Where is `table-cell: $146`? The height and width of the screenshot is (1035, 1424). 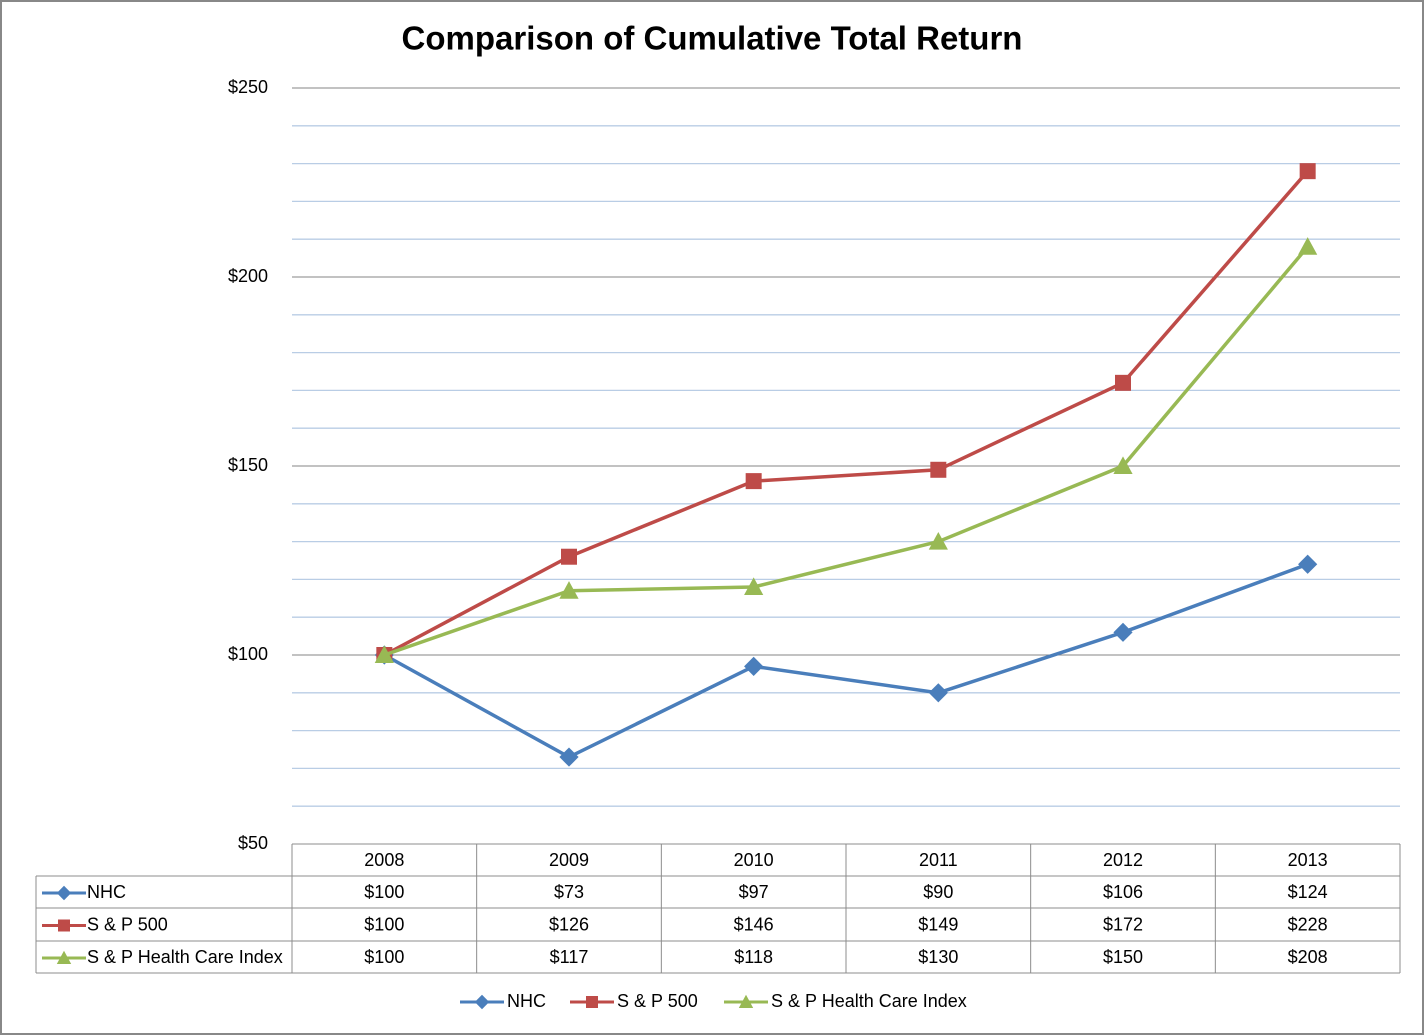 table-cell: $146 is located at coordinates (754, 924).